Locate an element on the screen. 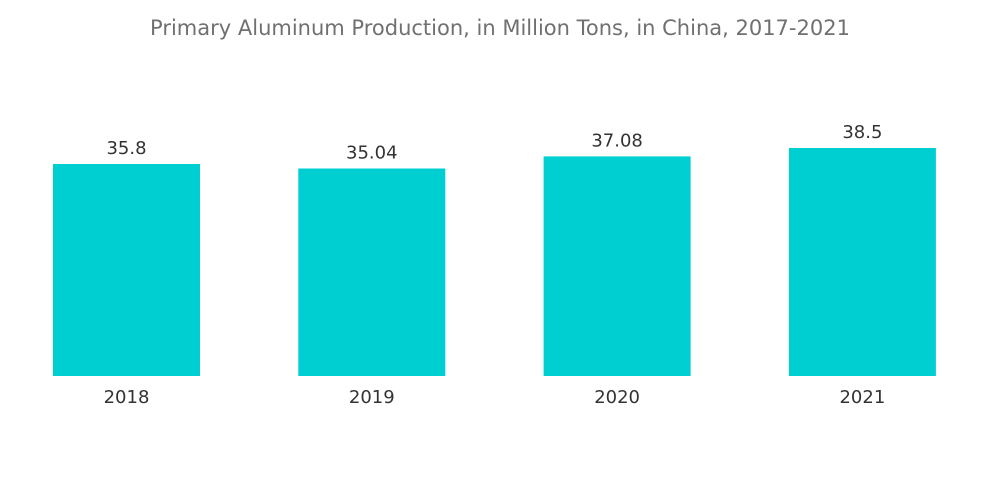  value-label-2019: 35.04 is located at coordinates (372, 153).